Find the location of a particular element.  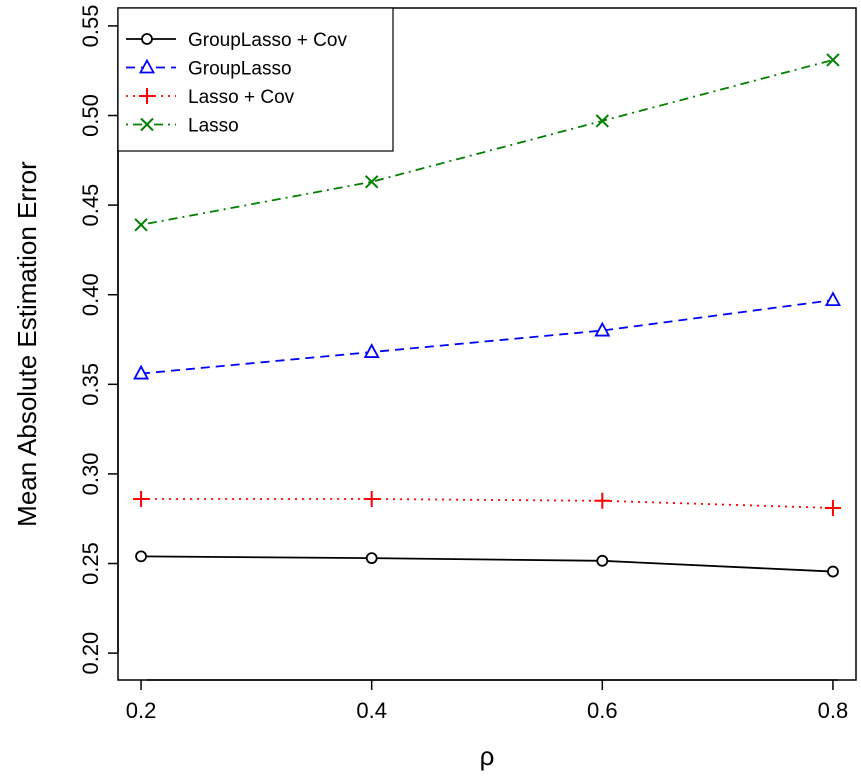

series-grouplasso is located at coordinates (487, 335).